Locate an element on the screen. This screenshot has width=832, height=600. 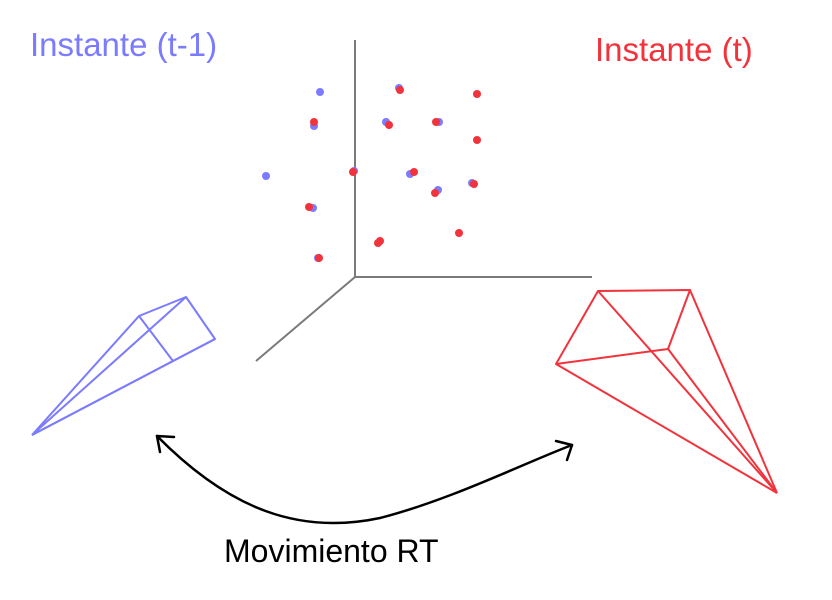
motion-arrow-curve is located at coordinates (364, 479).